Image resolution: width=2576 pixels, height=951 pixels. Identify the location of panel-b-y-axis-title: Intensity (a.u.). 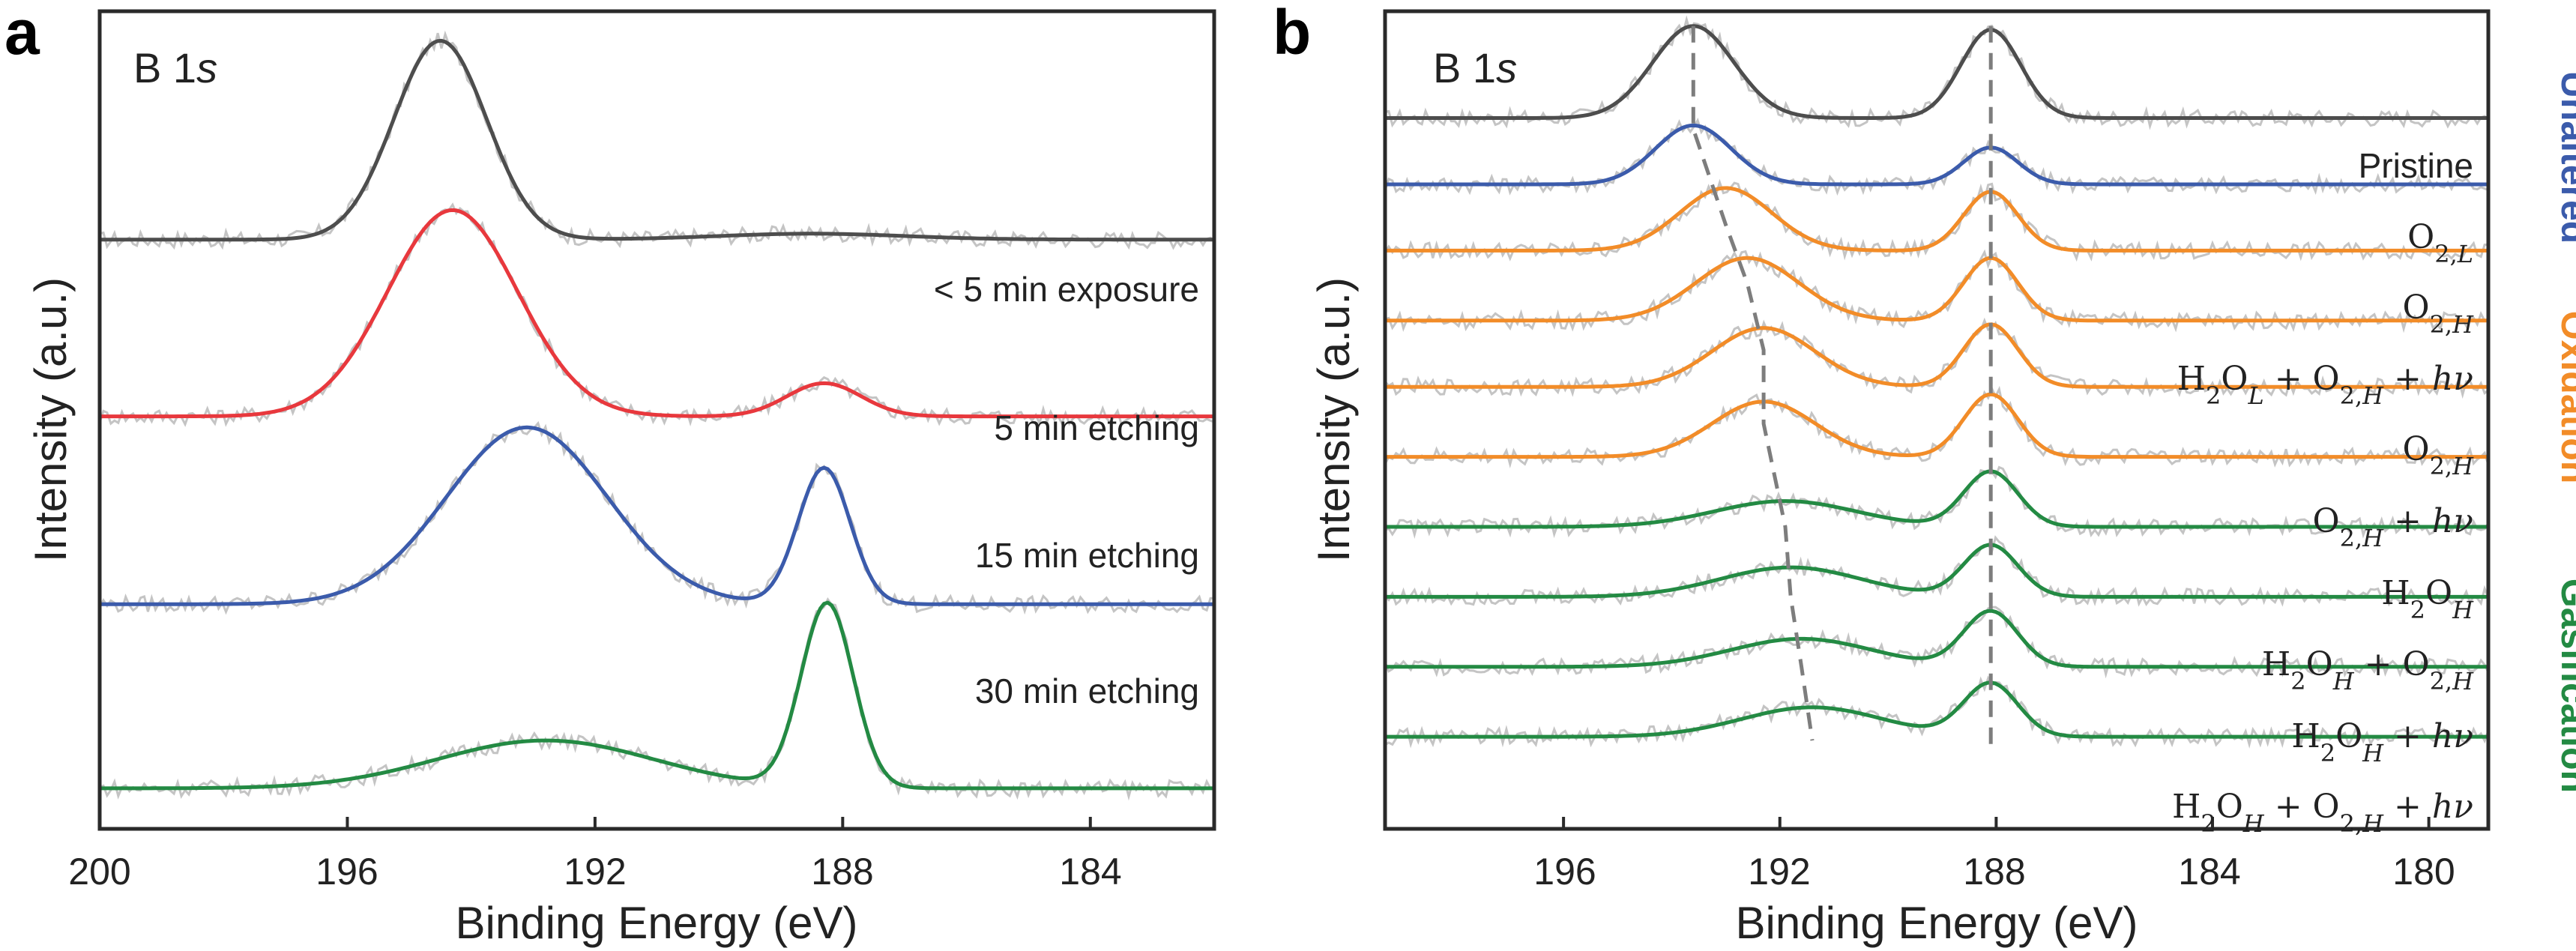
(1334, 419).